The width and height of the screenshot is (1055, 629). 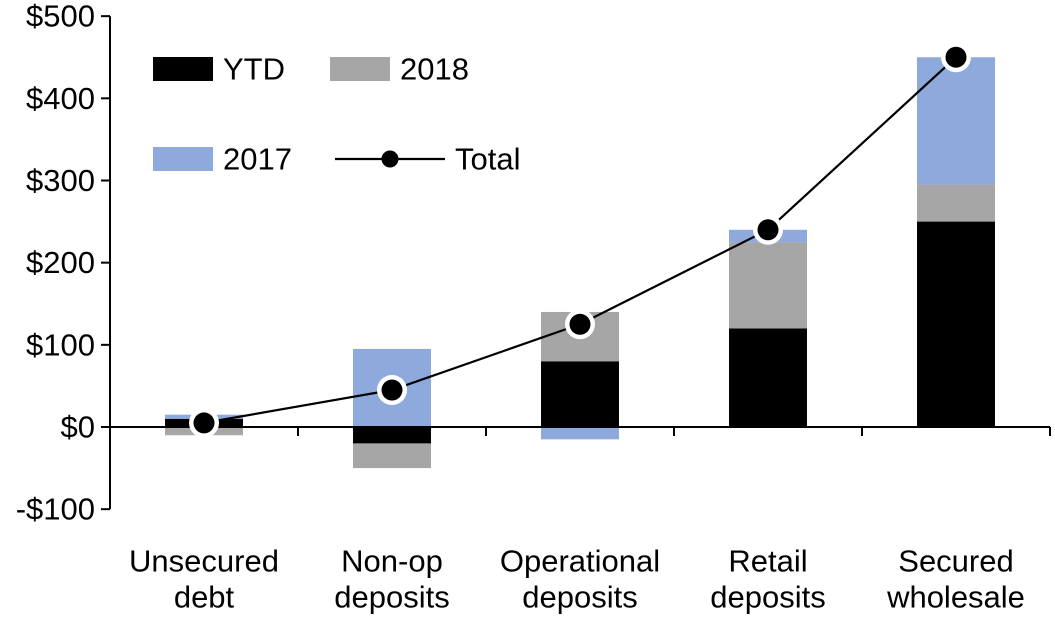 What do you see at coordinates (257, 159) in the screenshot?
I see `legend-label: 2017` at bounding box center [257, 159].